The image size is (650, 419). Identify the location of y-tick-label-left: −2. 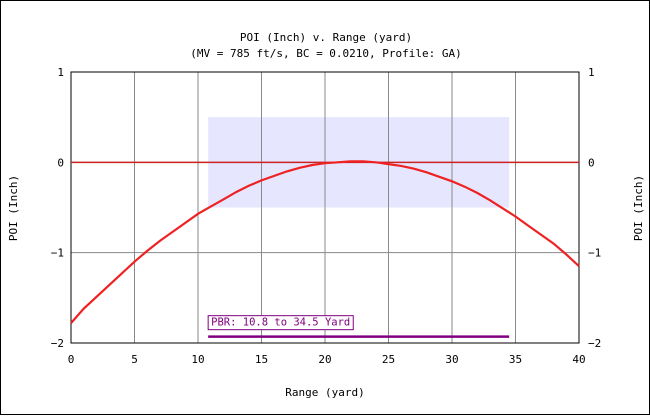
(57, 343).